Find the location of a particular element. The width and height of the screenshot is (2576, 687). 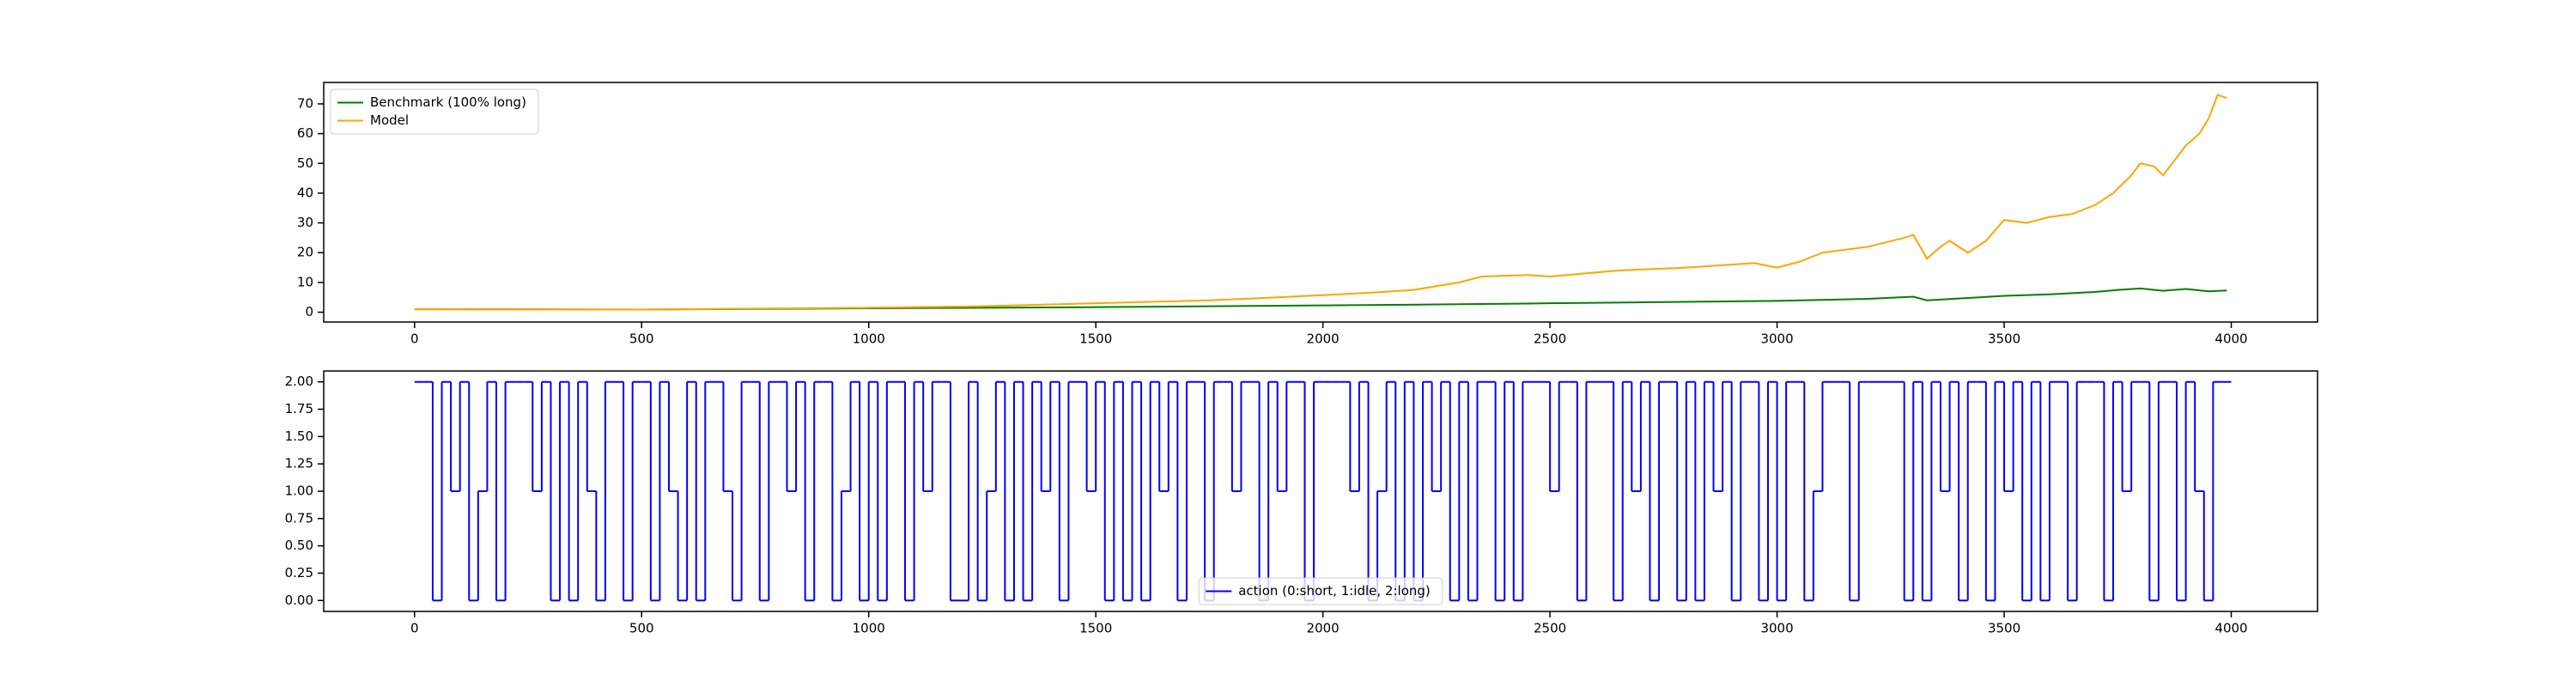

y-tick-label: 30 is located at coordinates (305, 222).